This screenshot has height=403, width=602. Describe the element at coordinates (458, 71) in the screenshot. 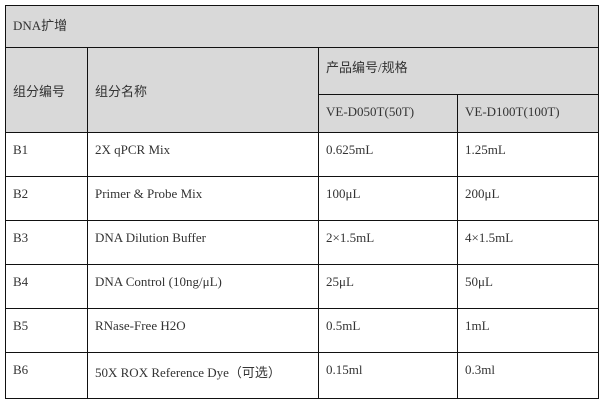

I see `header-spec-group: 产品编号/规格` at that location.